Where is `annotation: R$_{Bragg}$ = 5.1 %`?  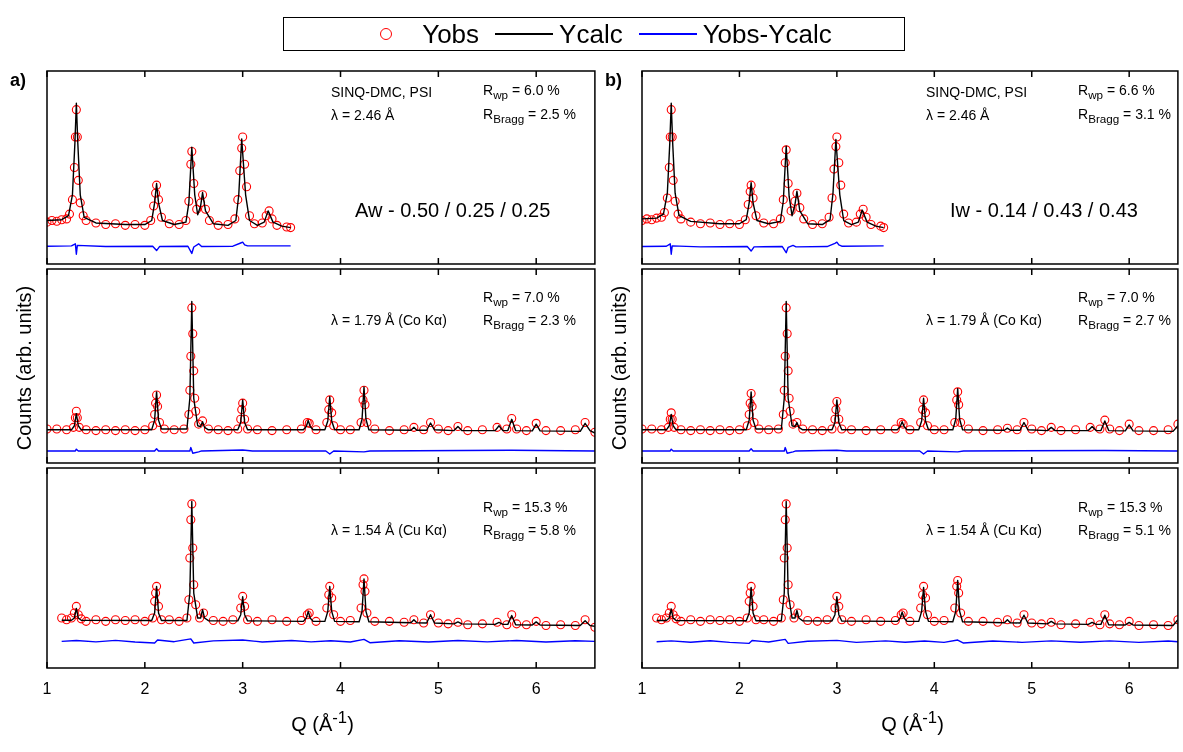 annotation: R$_{Bragg}$ = 5.1 % is located at coordinates (1124, 532).